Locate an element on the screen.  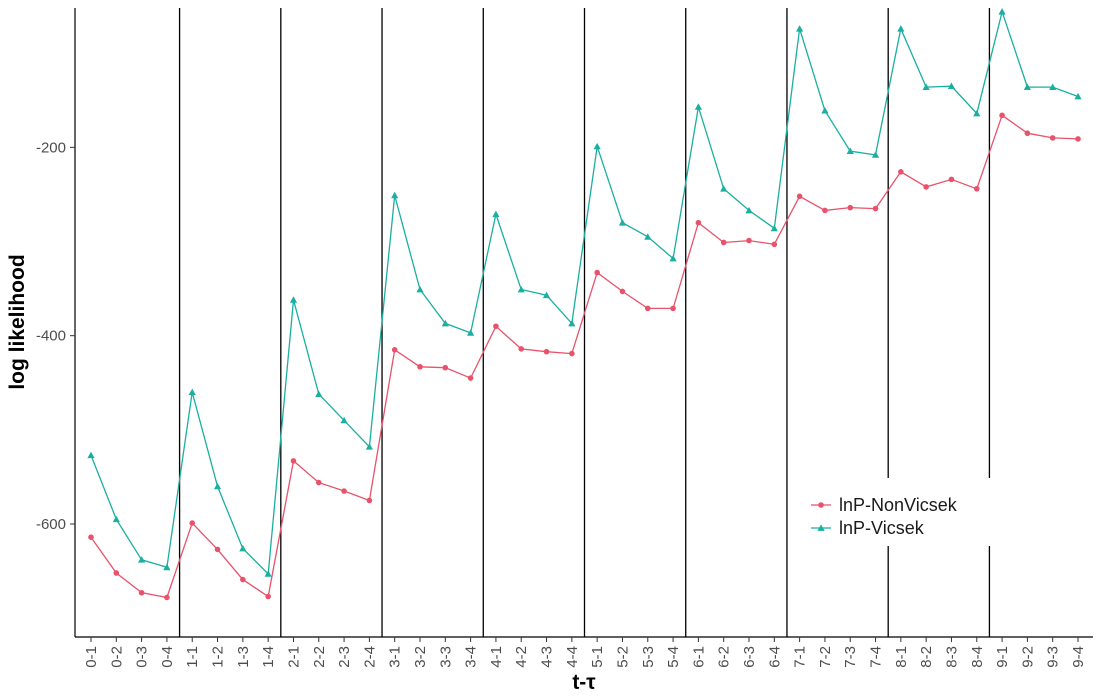
x-tick-label: 7-3 is located at coordinates (850, 657).